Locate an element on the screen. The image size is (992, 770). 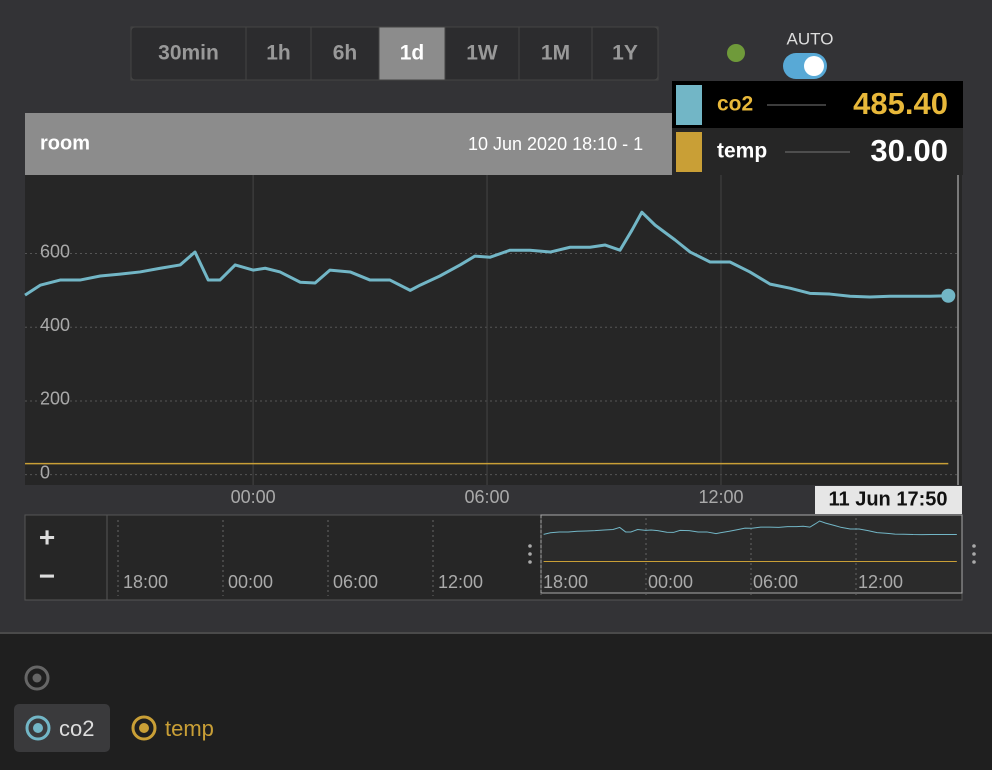
x-axis-band is located at coordinates (493, 500).